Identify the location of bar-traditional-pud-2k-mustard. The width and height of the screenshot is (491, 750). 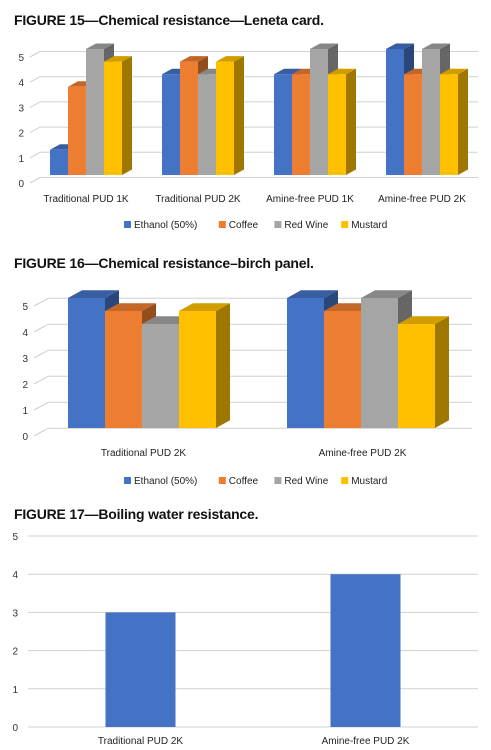
(230, 115).